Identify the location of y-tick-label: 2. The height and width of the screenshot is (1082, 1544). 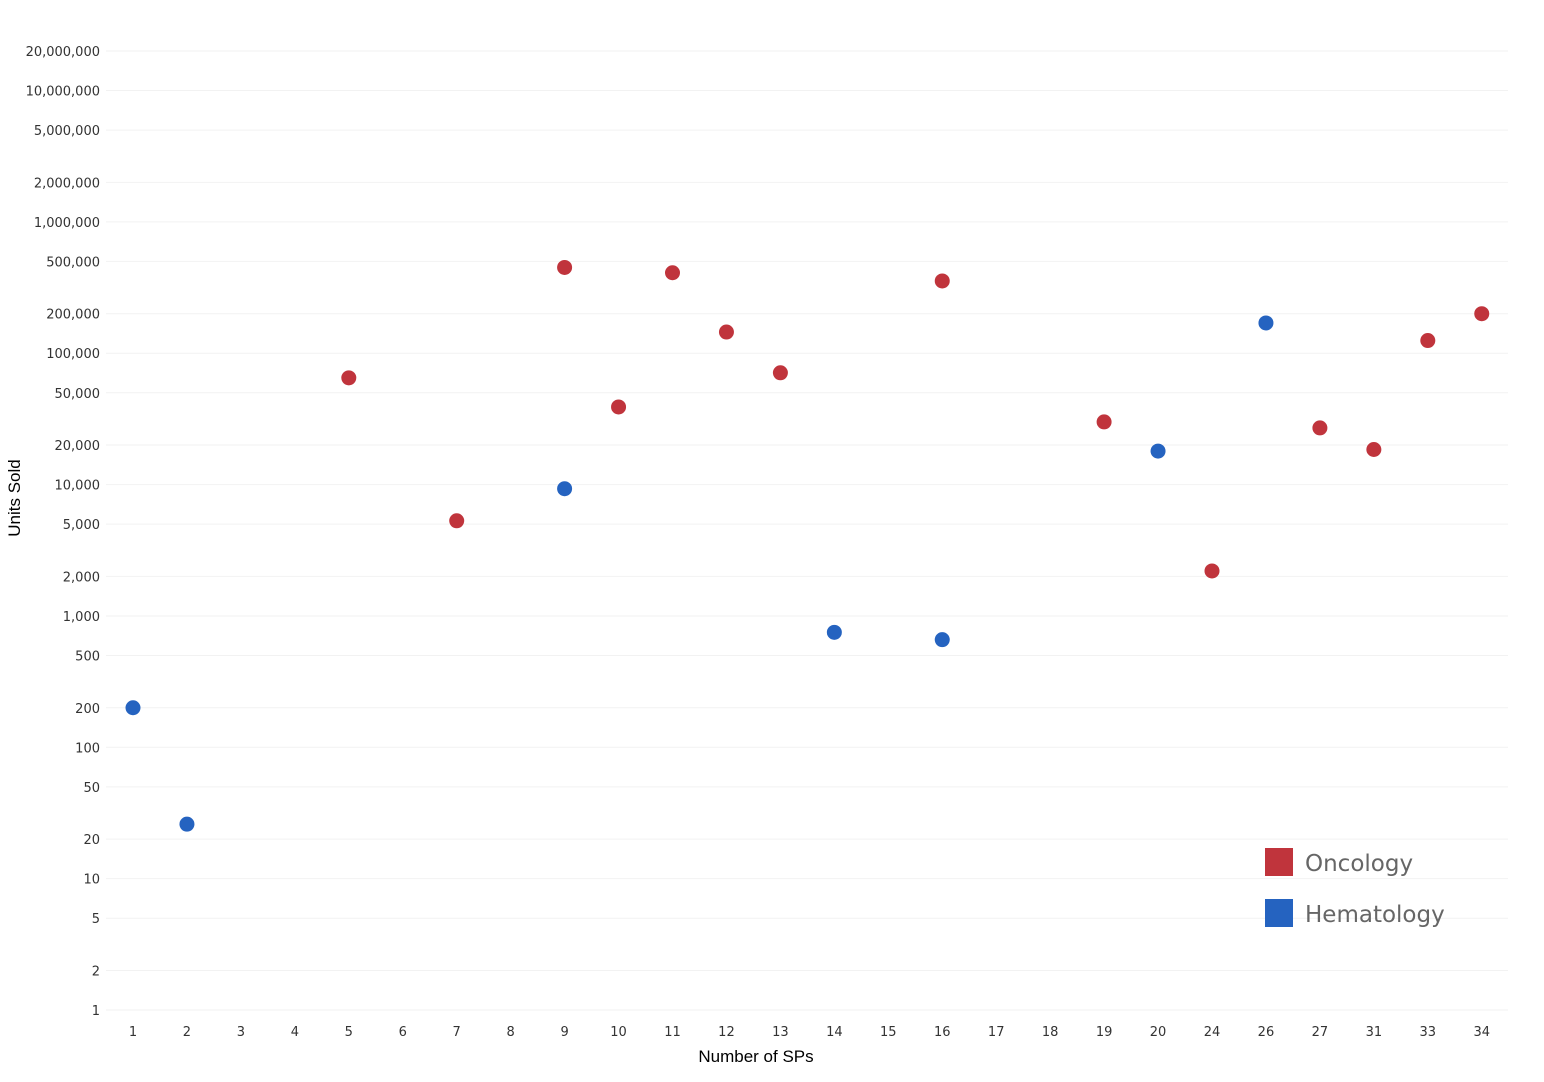
(96, 971).